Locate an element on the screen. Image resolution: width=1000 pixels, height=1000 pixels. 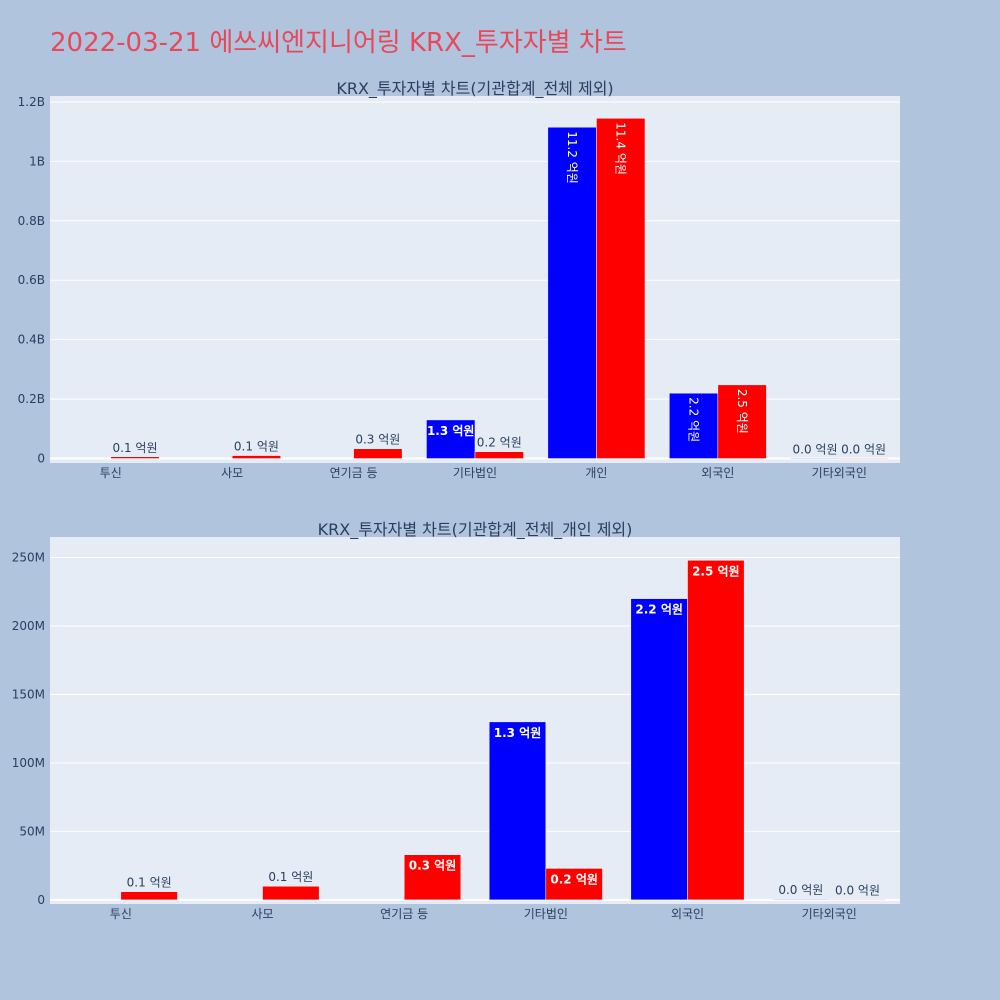
chart-title: KRX_투자자별 차트(기관합계_전체 제외) is located at coordinates (474, 89).